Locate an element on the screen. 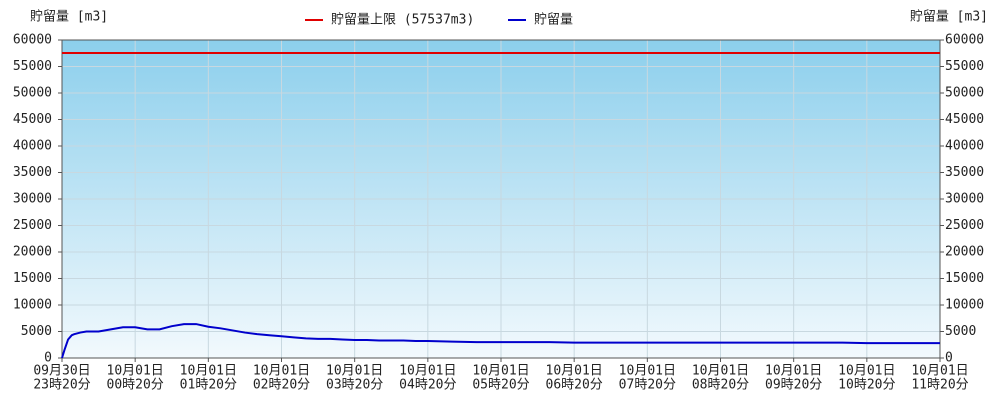  x-tick-label: 09月30日 is located at coordinates (61, 371).